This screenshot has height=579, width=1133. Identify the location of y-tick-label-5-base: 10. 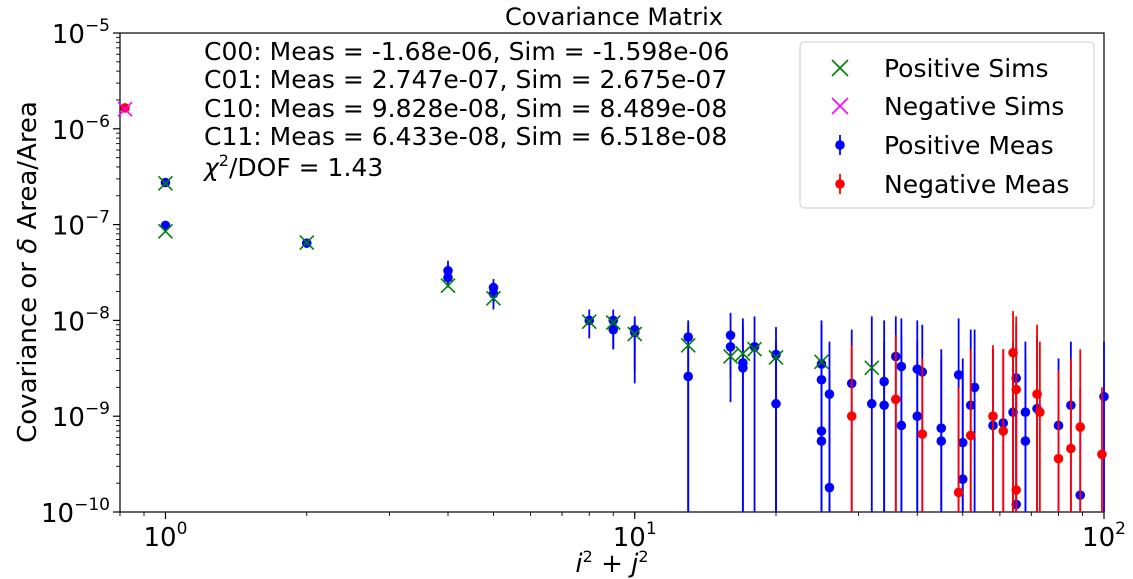
(68, 35).